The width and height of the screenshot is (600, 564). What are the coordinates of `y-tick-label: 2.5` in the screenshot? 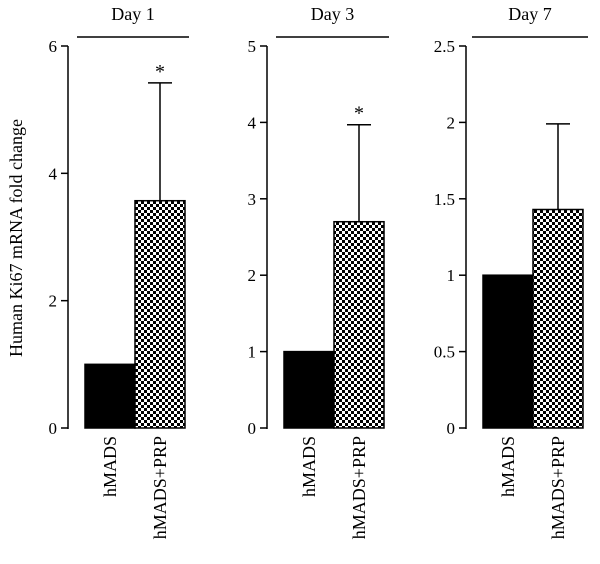 It's located at (444, 46).